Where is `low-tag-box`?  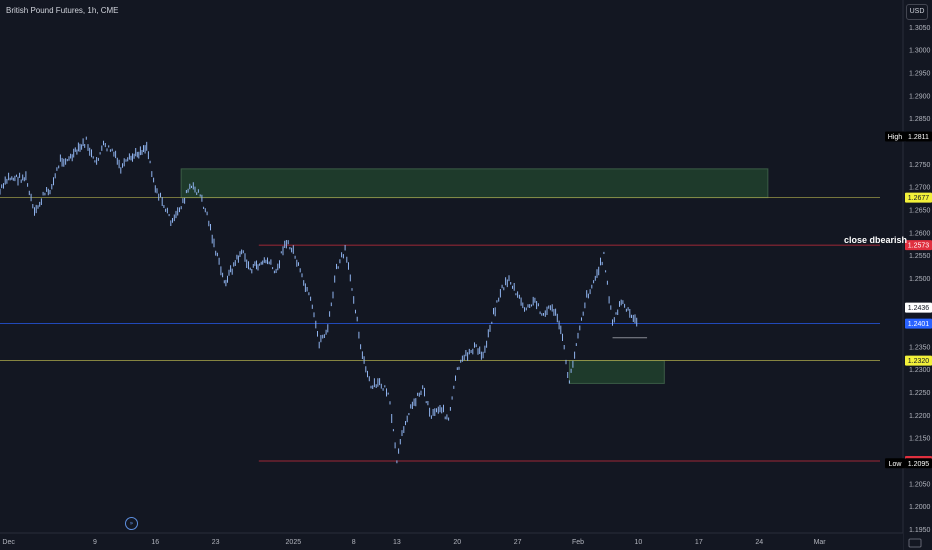
low-tag-box is located at coordinates (895, 463).